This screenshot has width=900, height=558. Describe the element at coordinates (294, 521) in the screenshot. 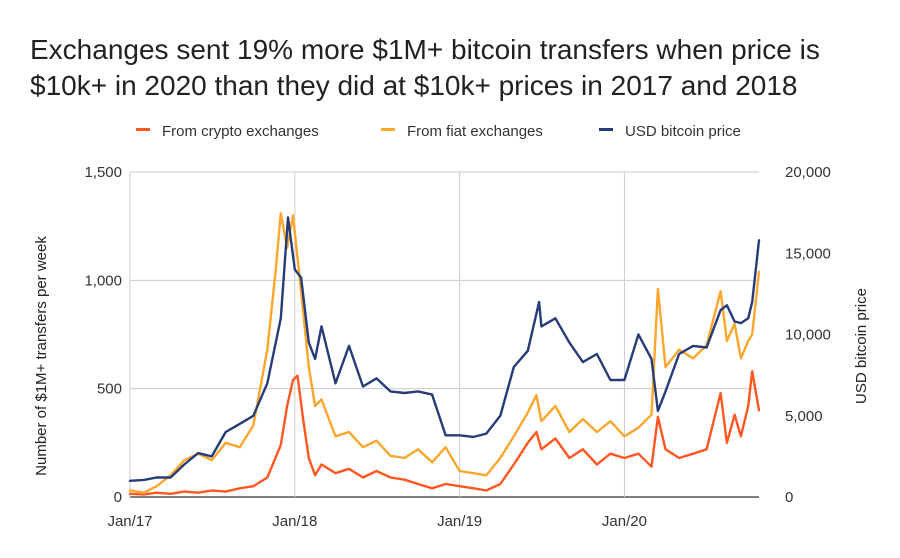

I see `x-tick-label: Jan/18` at that location.